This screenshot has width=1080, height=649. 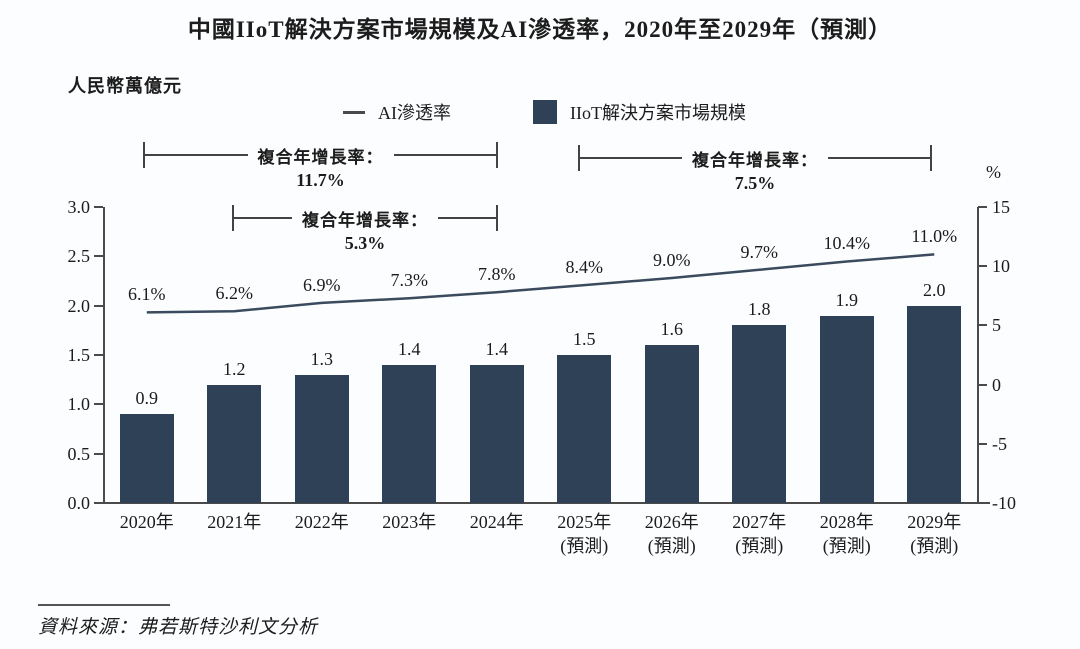 What do you see at coordinates (496, 522) in the screenshot?
I see `x-axis-label: 2024年` at bounding box center [496, 522].